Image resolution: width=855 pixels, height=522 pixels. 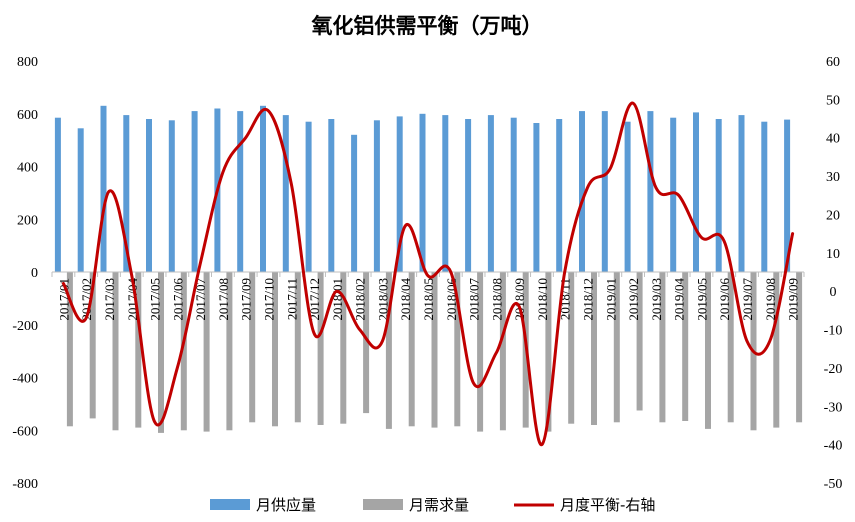 What do you see at coordinates (427, 26) in the screenshot?
I see `chart-title: 氧化铝供需平衡（万吨）` at bounding box center [427, 26].